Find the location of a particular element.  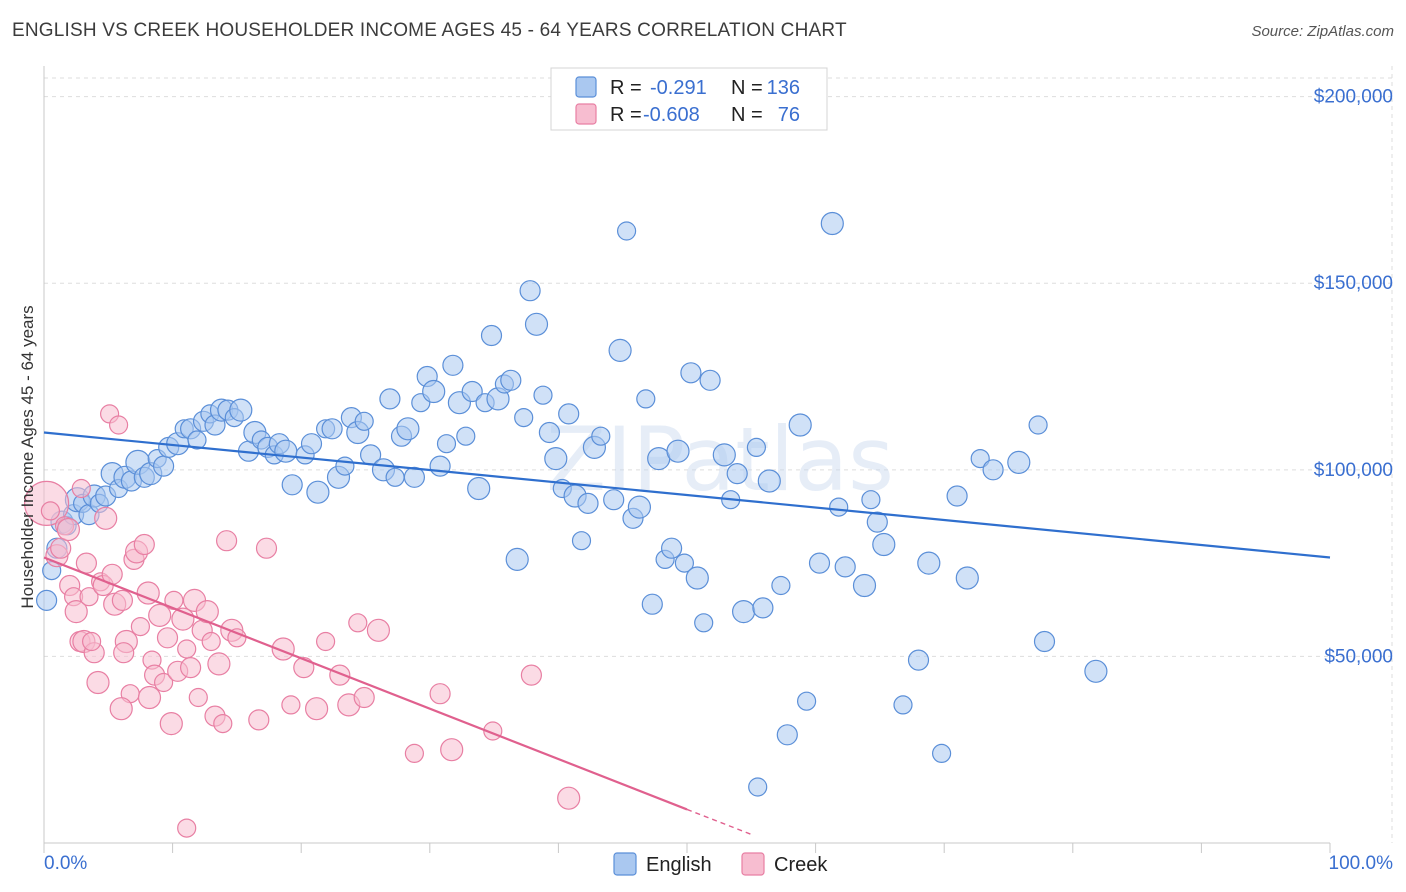

y-tick-label-0: $50,000 is located at coordinates (1358, 656).